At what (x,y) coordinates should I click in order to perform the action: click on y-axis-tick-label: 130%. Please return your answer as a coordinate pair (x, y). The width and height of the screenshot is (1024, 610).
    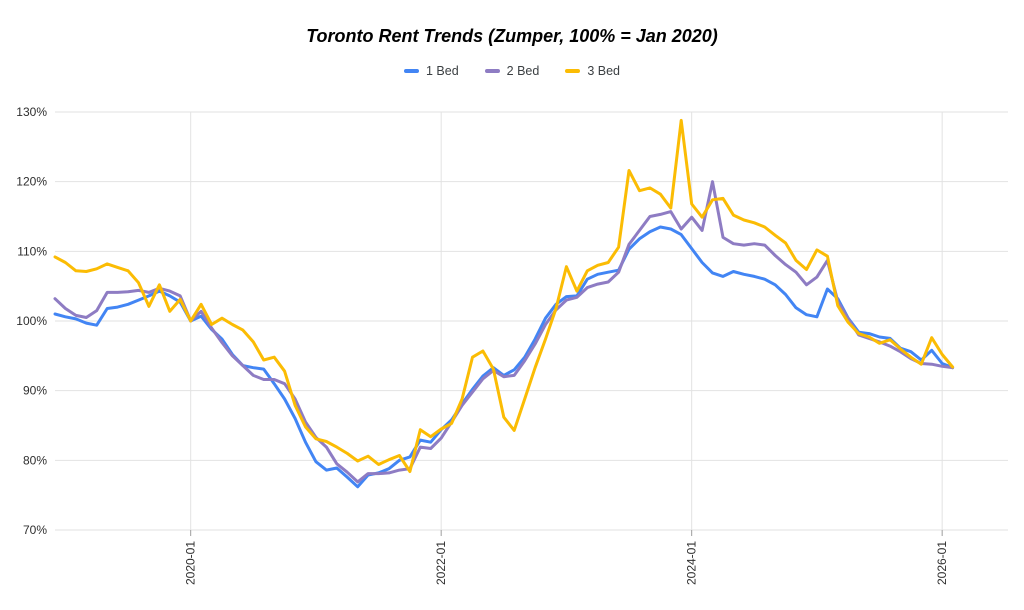
    Looking at the image, I should click on (31, 112).